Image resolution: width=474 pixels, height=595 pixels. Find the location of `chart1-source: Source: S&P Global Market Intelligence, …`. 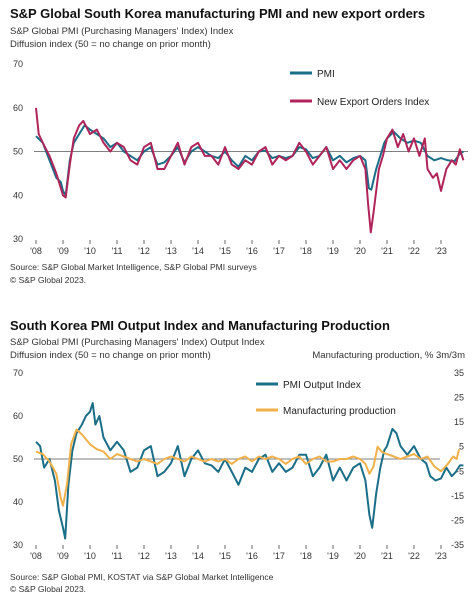

chart1-source: Source: S&P Global Market Intelligence, … is located at coordinates (133, 267).